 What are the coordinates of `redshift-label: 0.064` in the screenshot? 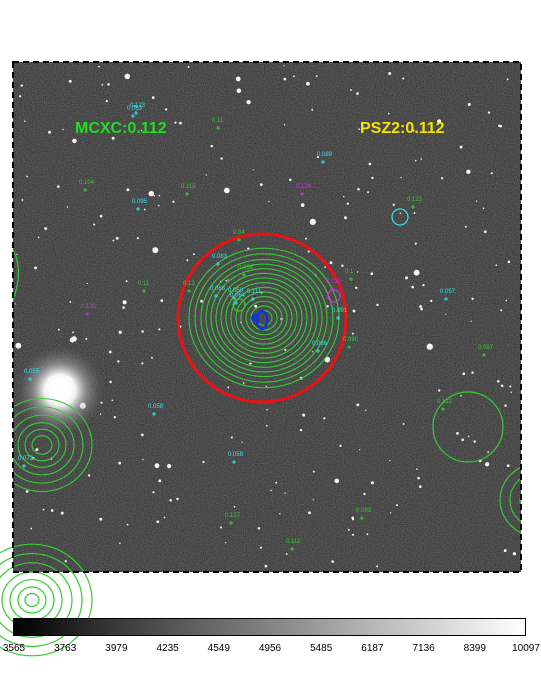 It's located at (238, 296).